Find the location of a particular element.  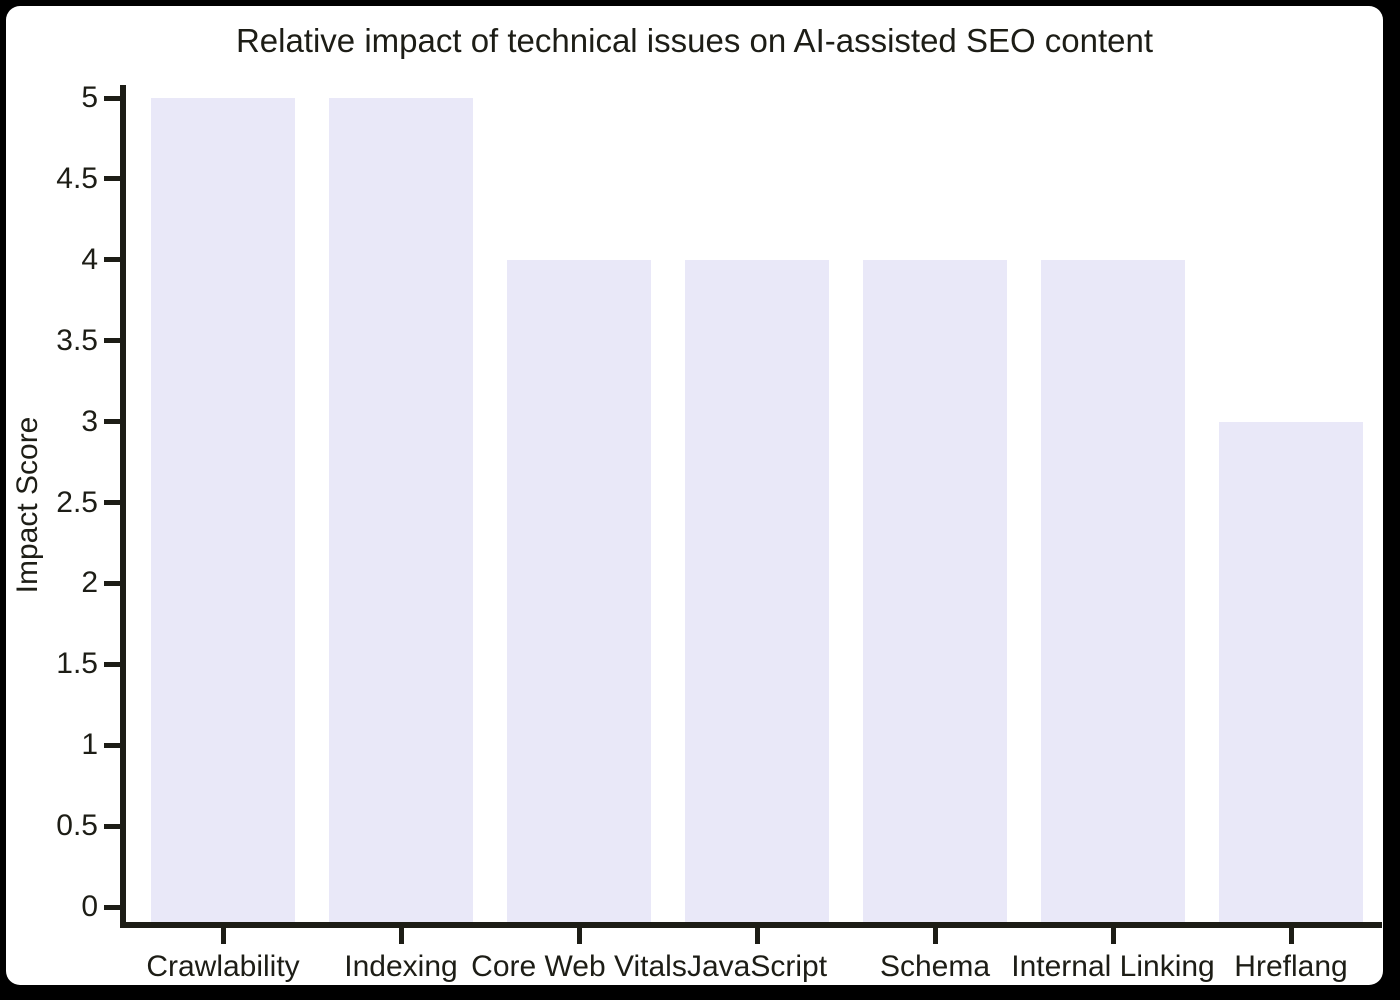

bar-schema is located at coordinates (935, 590).